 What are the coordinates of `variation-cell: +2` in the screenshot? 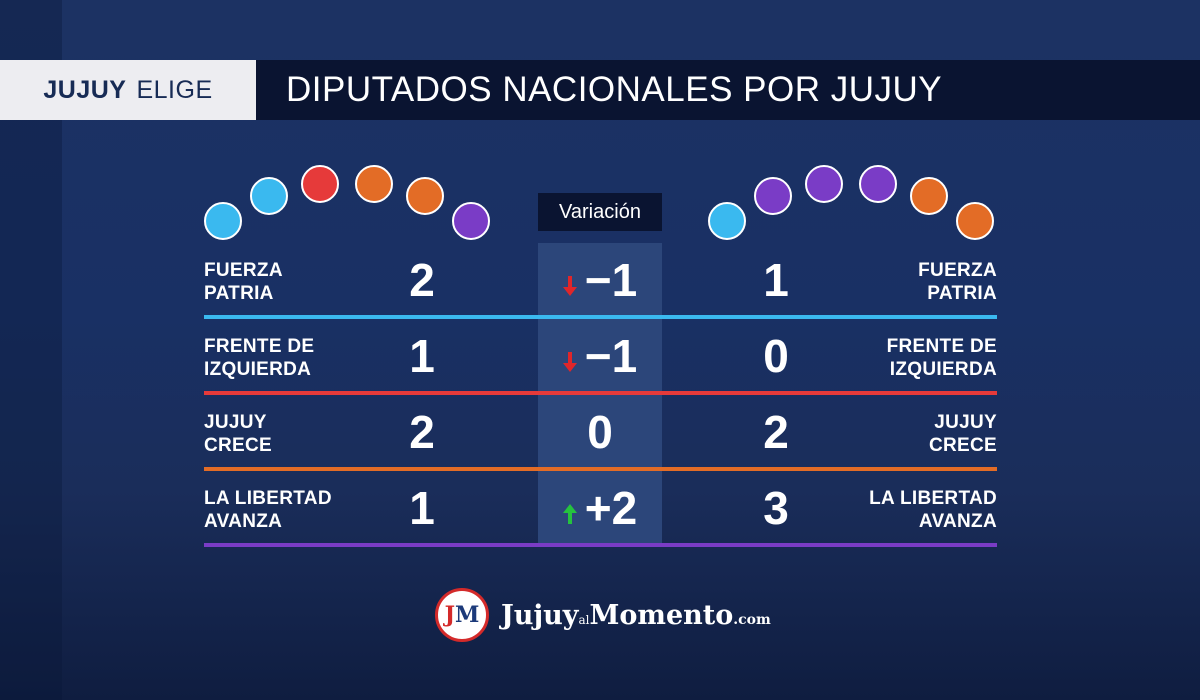 It's located at (600, 508).